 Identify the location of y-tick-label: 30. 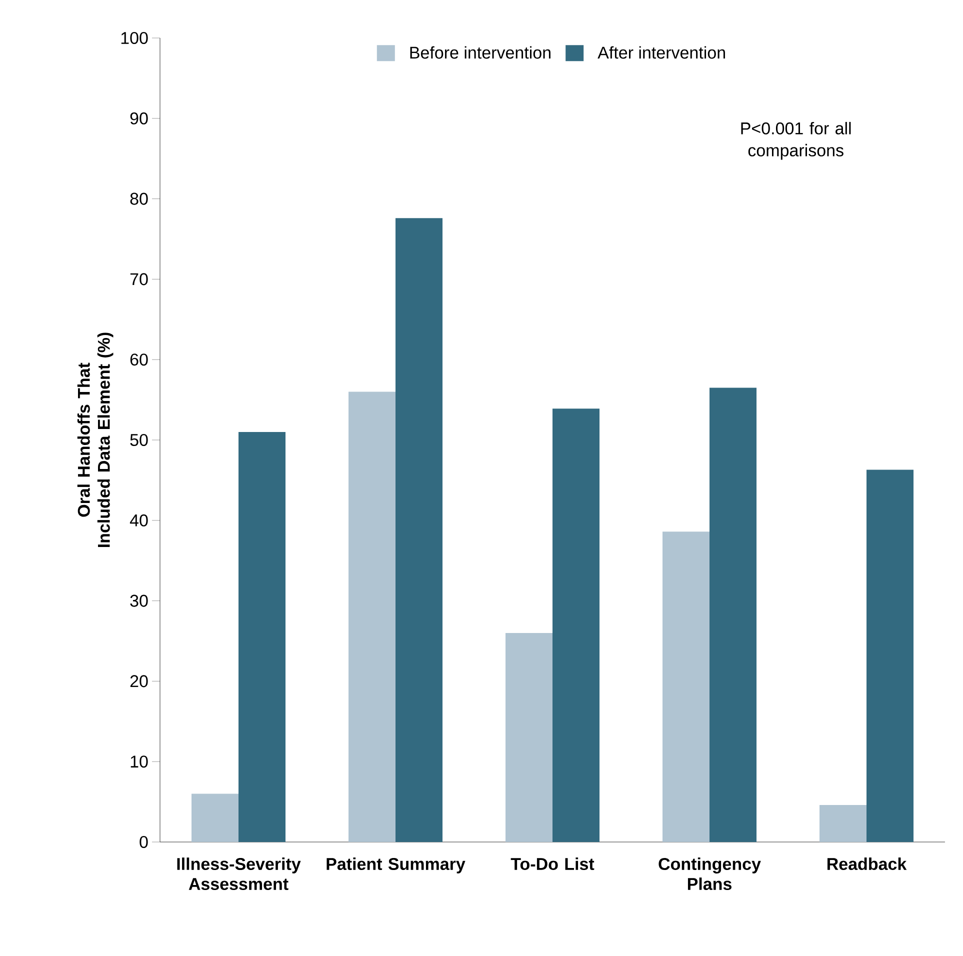
(139, 600).